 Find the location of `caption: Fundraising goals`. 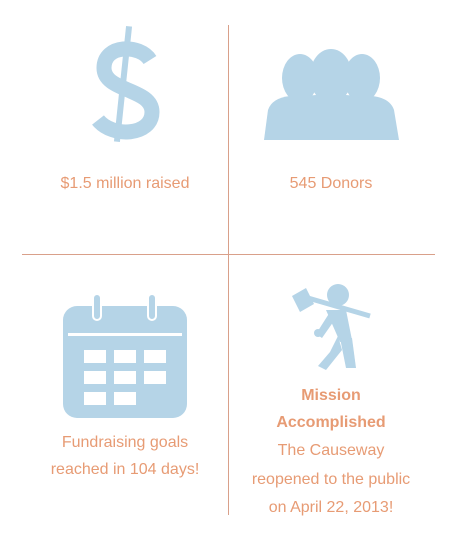

caption: Fundraising goals is located at coordinates (125, 442).